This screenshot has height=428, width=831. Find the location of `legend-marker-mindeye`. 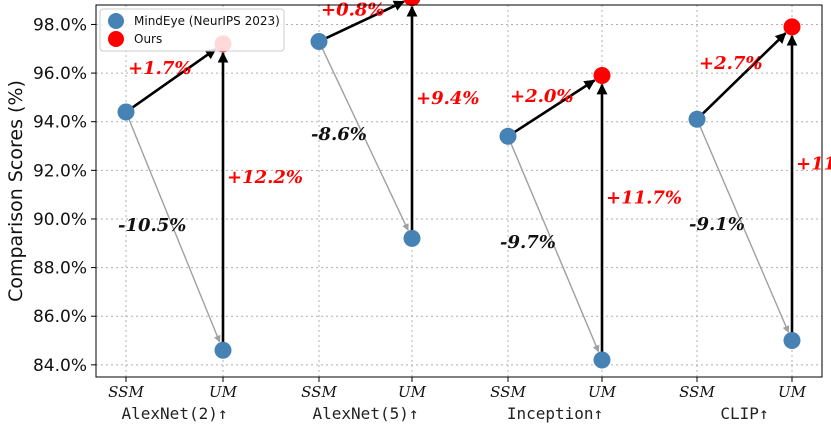

legend-marker-mindeye is located at coordinates (116, 21).